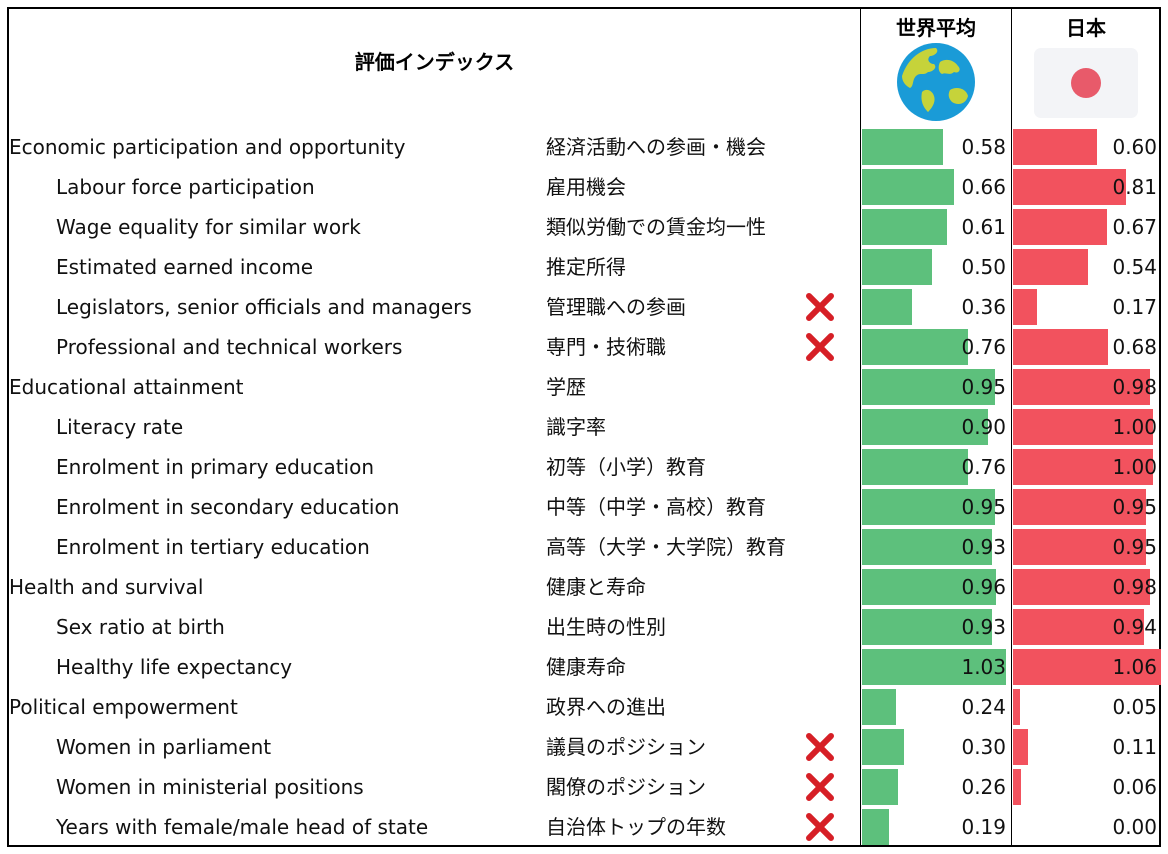 The width and height of the screenshot is (1168, 854). I want to click on index-column-header: 評価インデックス, so click(434, 62).